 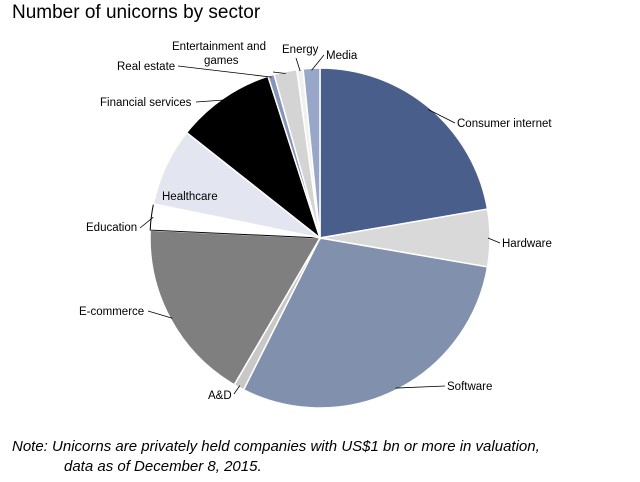 What do you see at coordinates (210, 101) in the screenshot?
I see `leader-line-financial-services` at bounding box center [210, 101].